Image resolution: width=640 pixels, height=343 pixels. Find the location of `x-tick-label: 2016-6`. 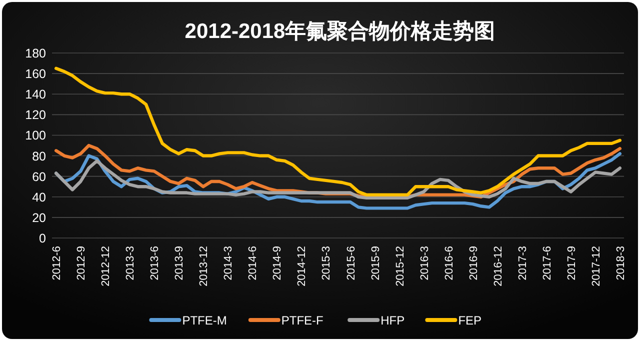

x-tick-label: 2016-6 is located at coordinates (449, 263).